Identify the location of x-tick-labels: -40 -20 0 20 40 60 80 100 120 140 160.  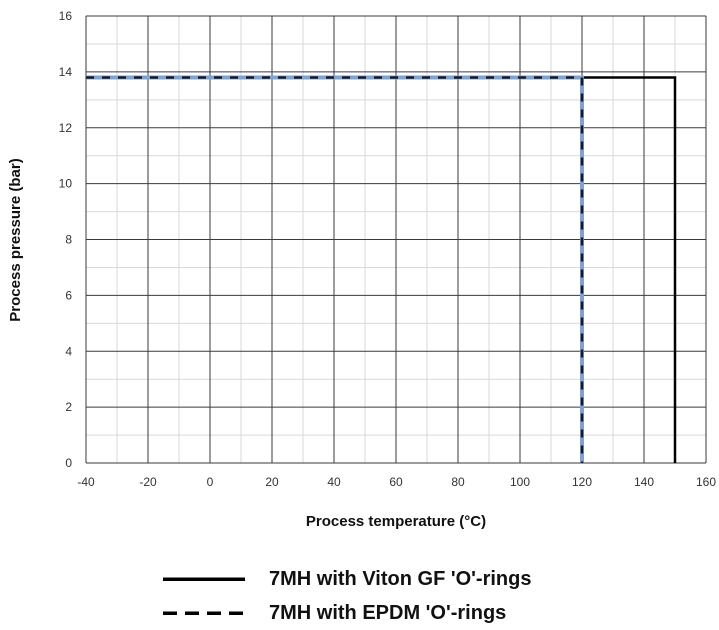
(396, 482).